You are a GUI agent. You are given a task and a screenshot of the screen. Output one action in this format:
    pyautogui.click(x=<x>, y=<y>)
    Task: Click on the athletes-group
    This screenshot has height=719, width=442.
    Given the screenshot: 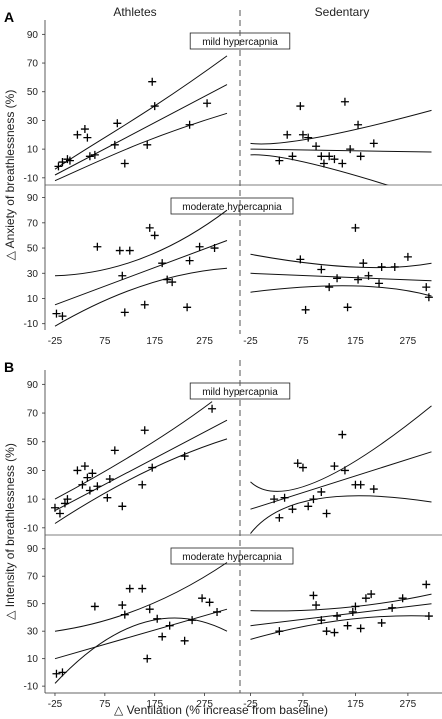 What is the action you would take?
    pyautogui.click(x=141, y=118)
    